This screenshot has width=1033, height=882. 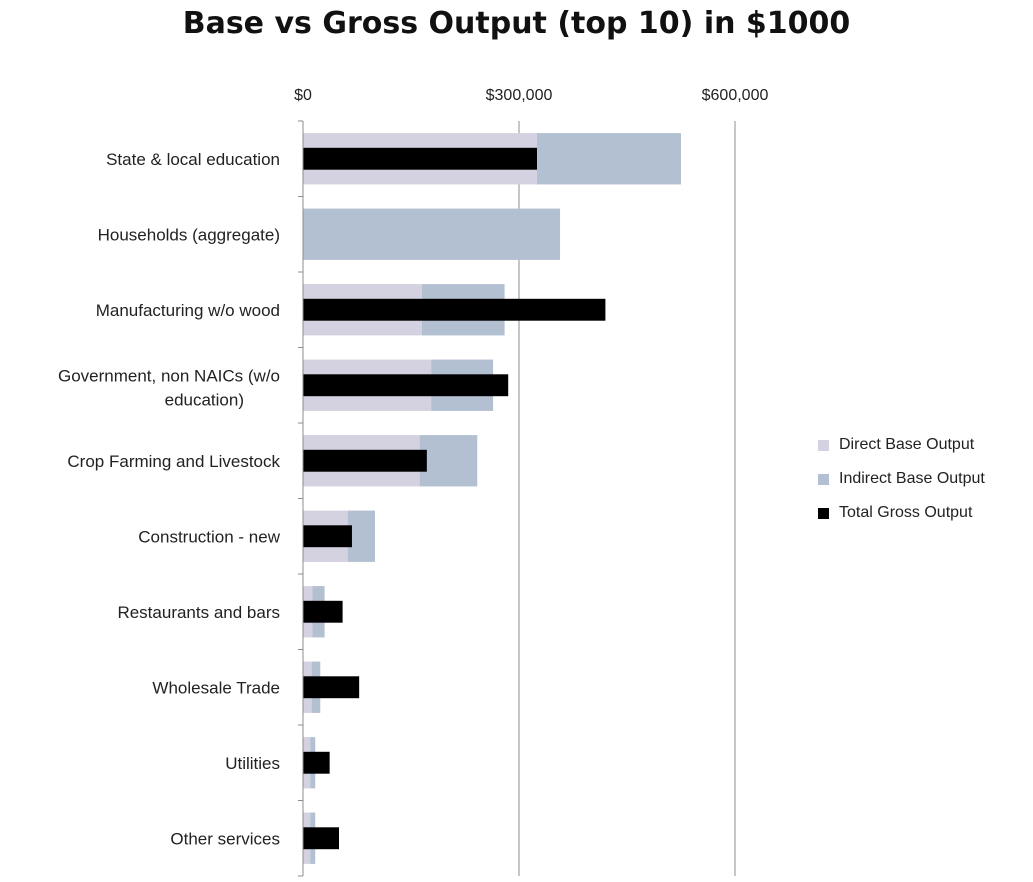 I want to click on category-label: Government, non NAICs (w/o education), so click(x=169, y=387).